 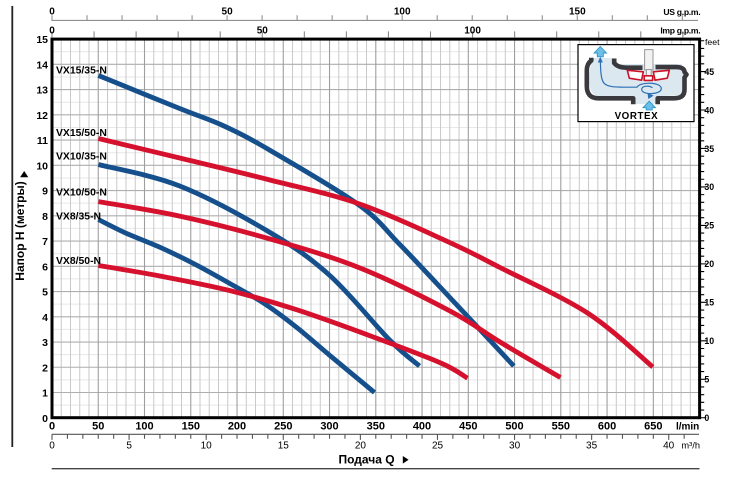 I want to click on svg-text: 13, so click(x=42, y=91).